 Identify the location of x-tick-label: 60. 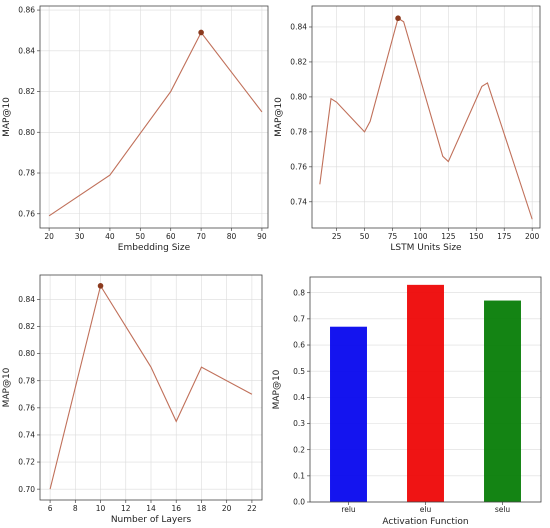
(171, 236).